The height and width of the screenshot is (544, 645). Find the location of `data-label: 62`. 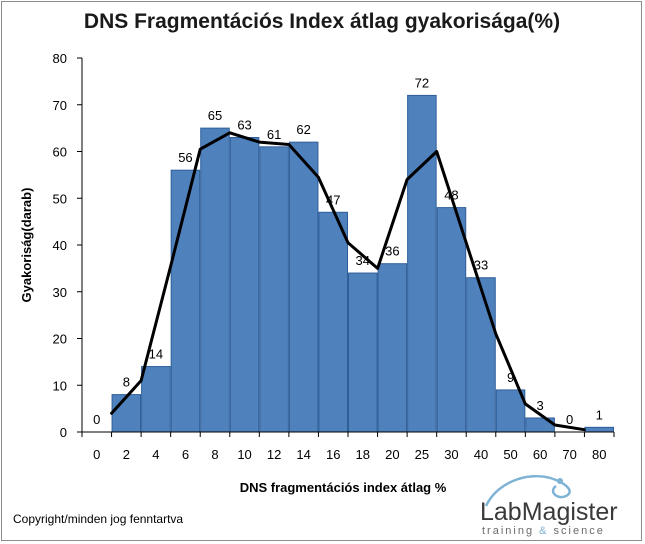

data-label: 62 is located at coordinates (303, 129).